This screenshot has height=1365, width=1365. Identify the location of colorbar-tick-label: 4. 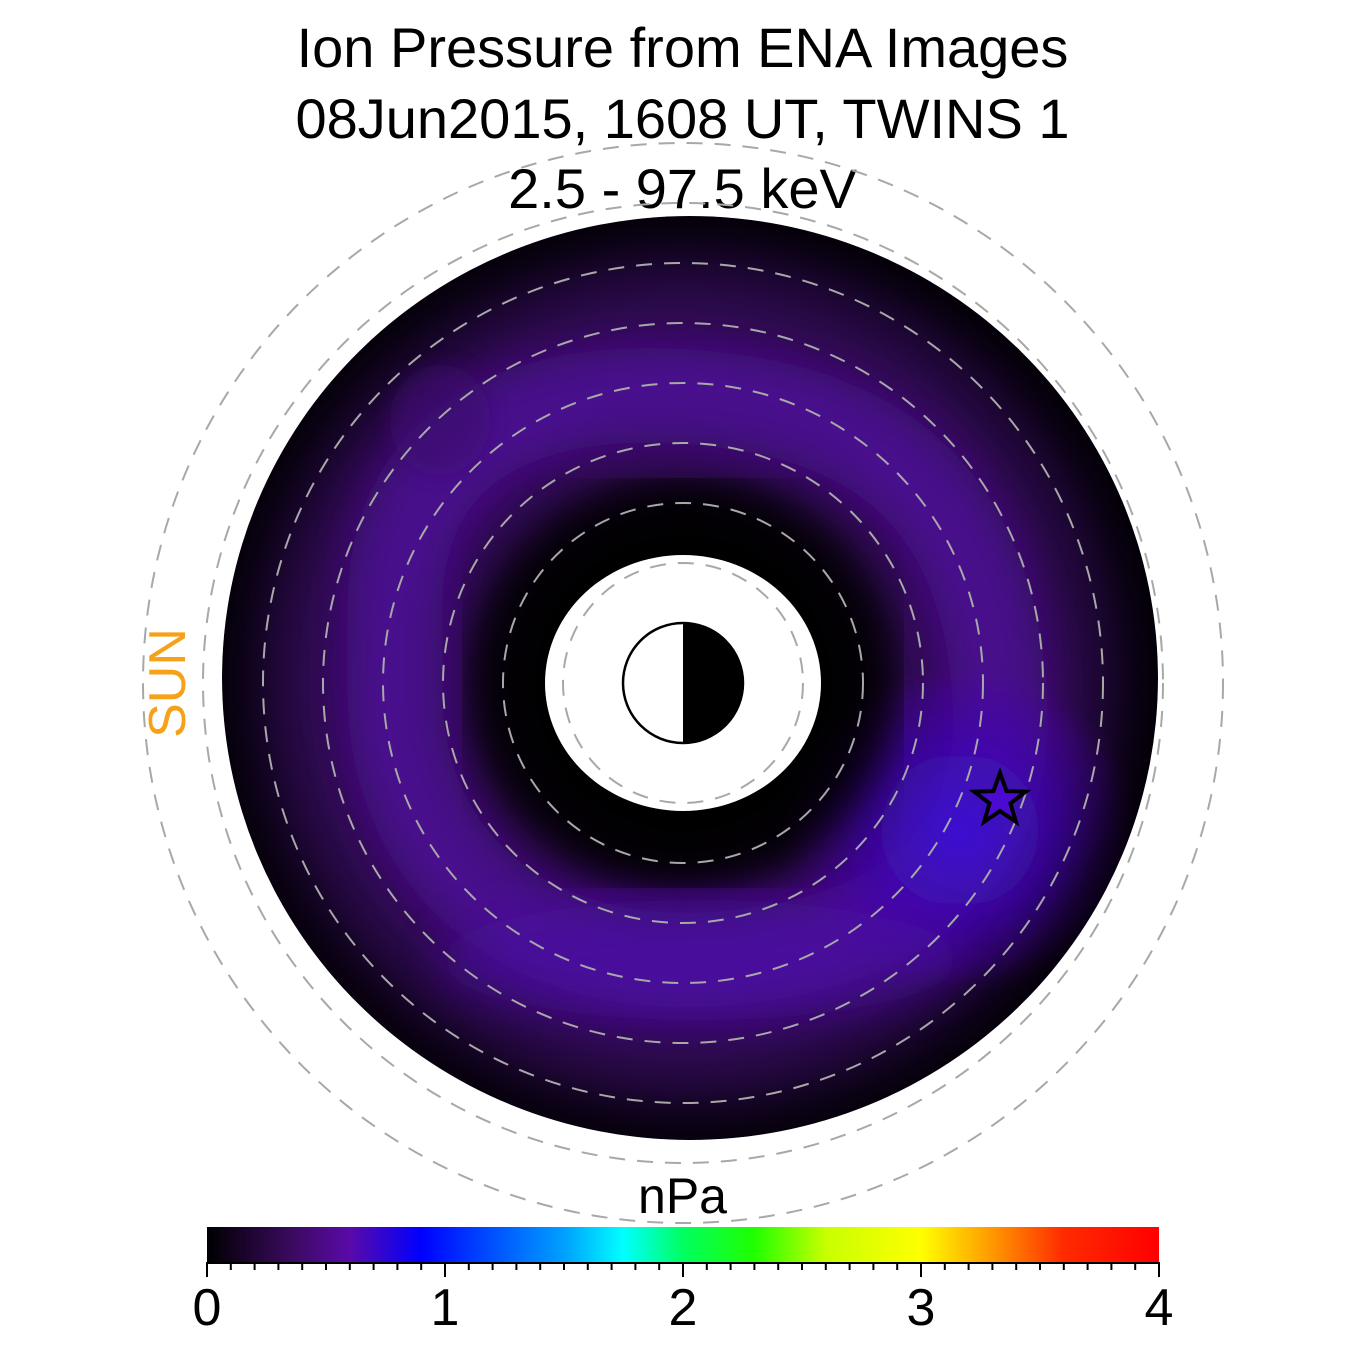
(1159, 1308).